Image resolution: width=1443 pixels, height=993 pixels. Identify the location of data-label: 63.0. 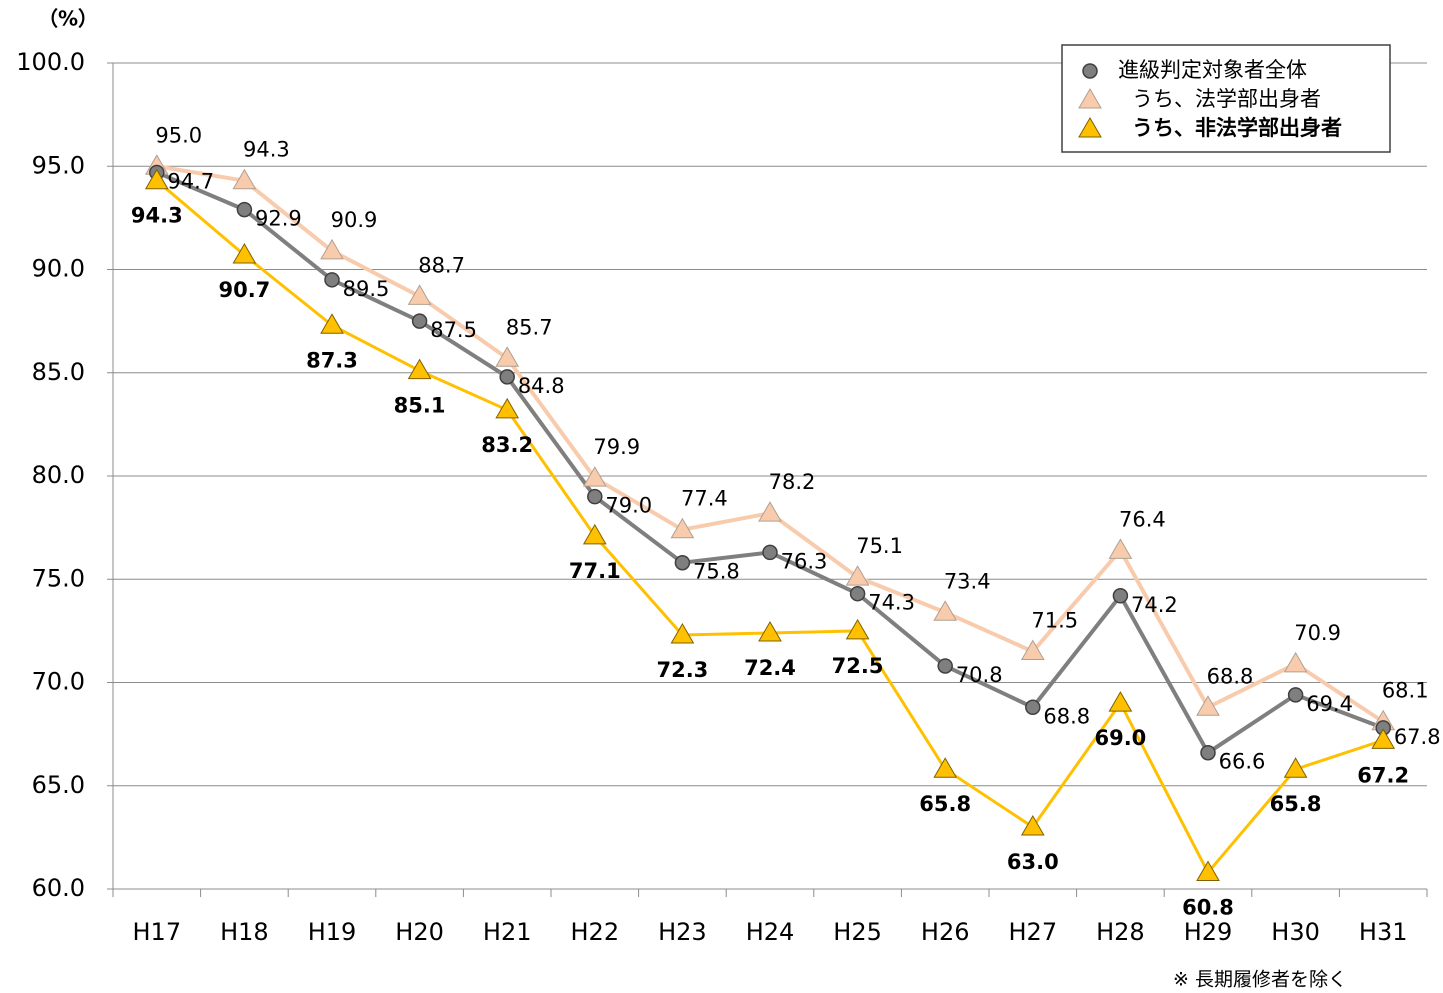
(1033, 862).